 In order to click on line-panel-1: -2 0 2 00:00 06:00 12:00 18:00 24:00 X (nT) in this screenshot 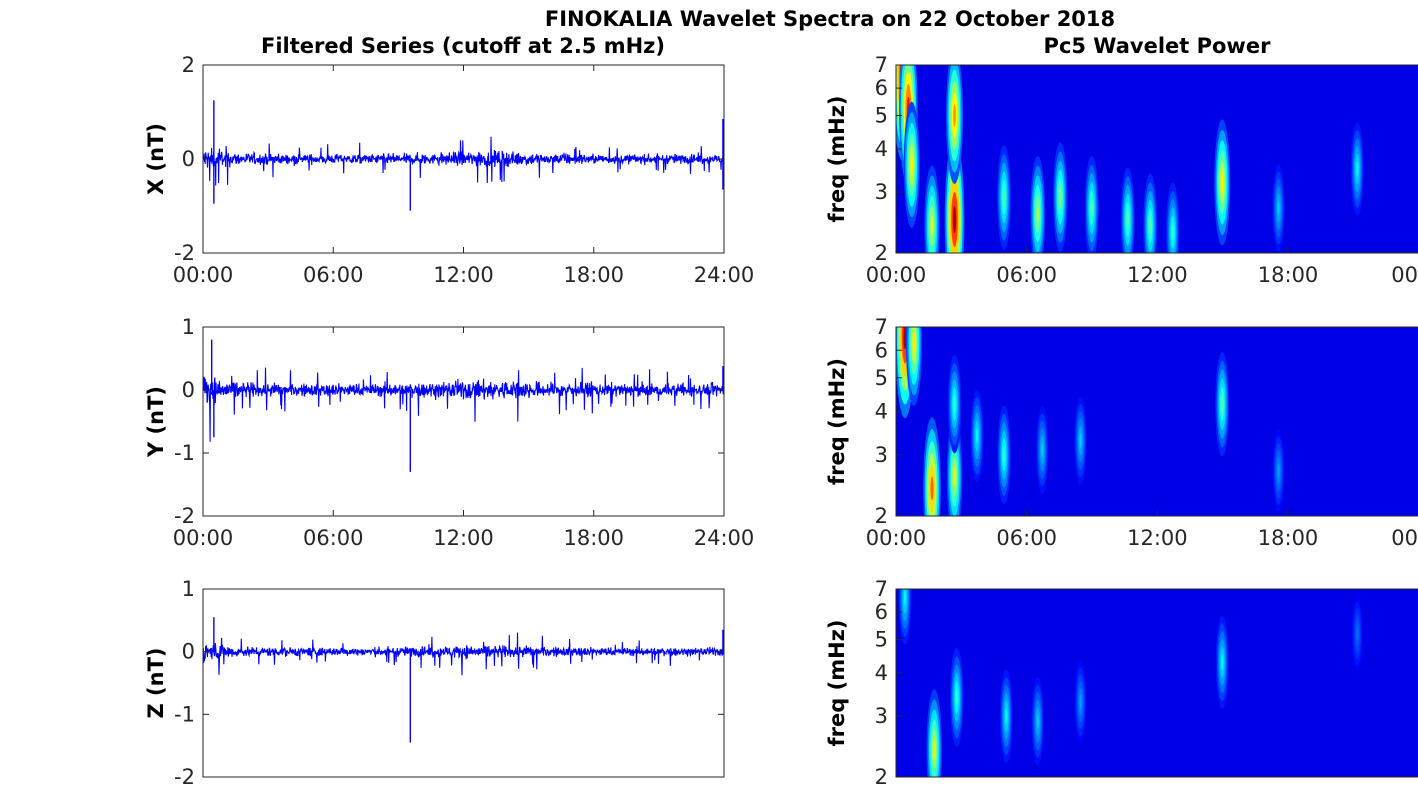, I will do `click(449, 170)`.